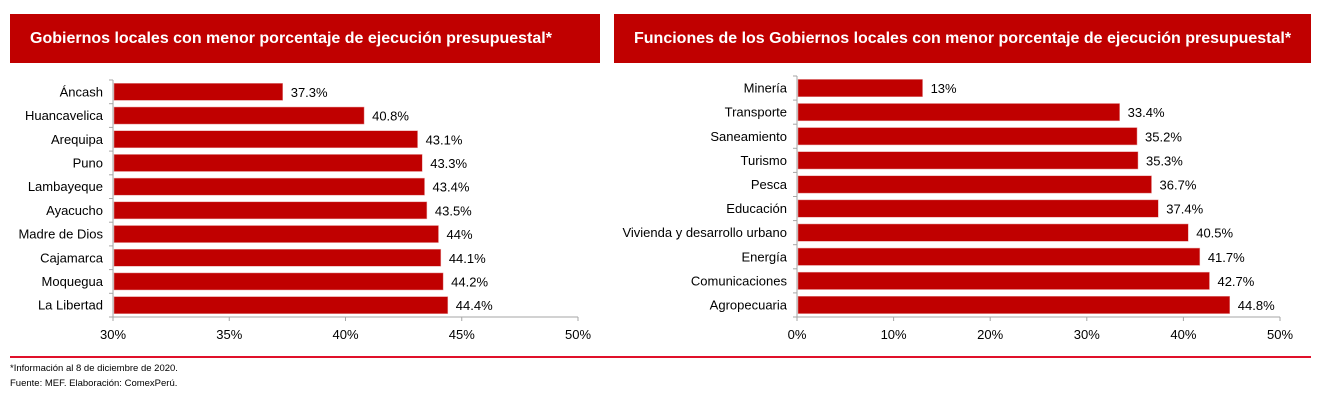  I want to click on category-label: Pesca, so click(769, 184).